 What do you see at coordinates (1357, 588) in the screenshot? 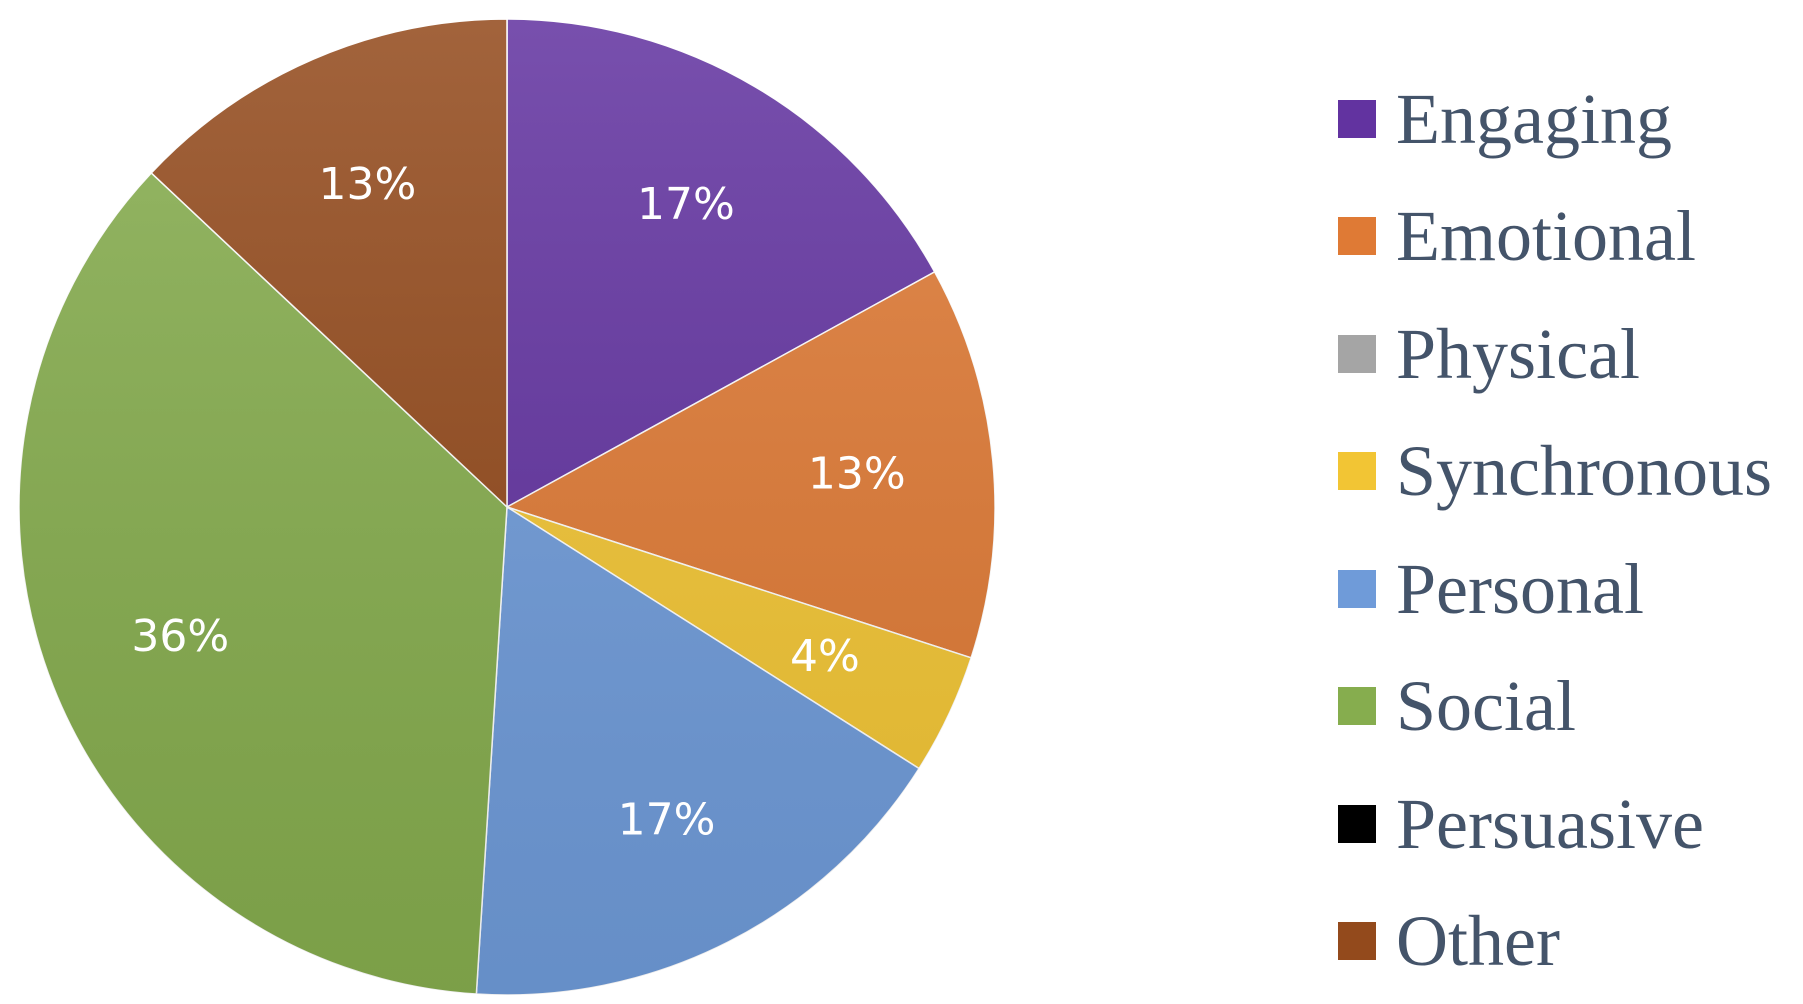
I see `legend-swatch-personal` at bounding box center [1357, 588].